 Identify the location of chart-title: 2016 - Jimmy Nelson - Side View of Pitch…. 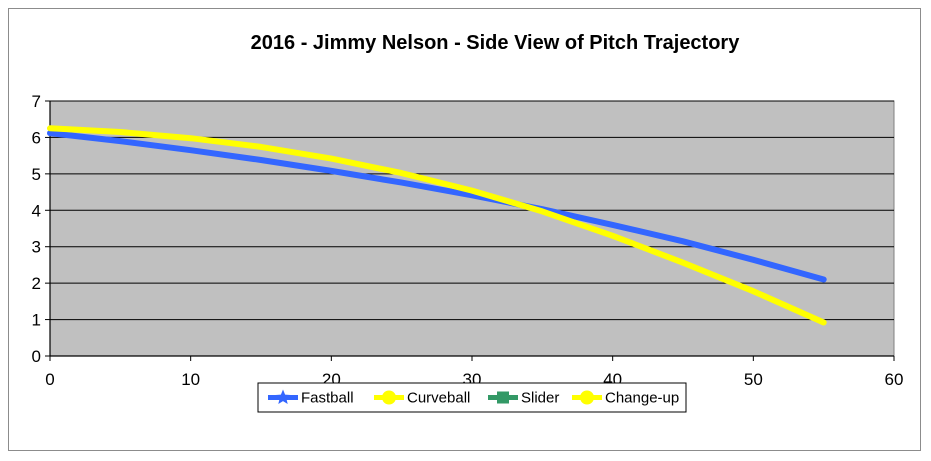
(496, 43).